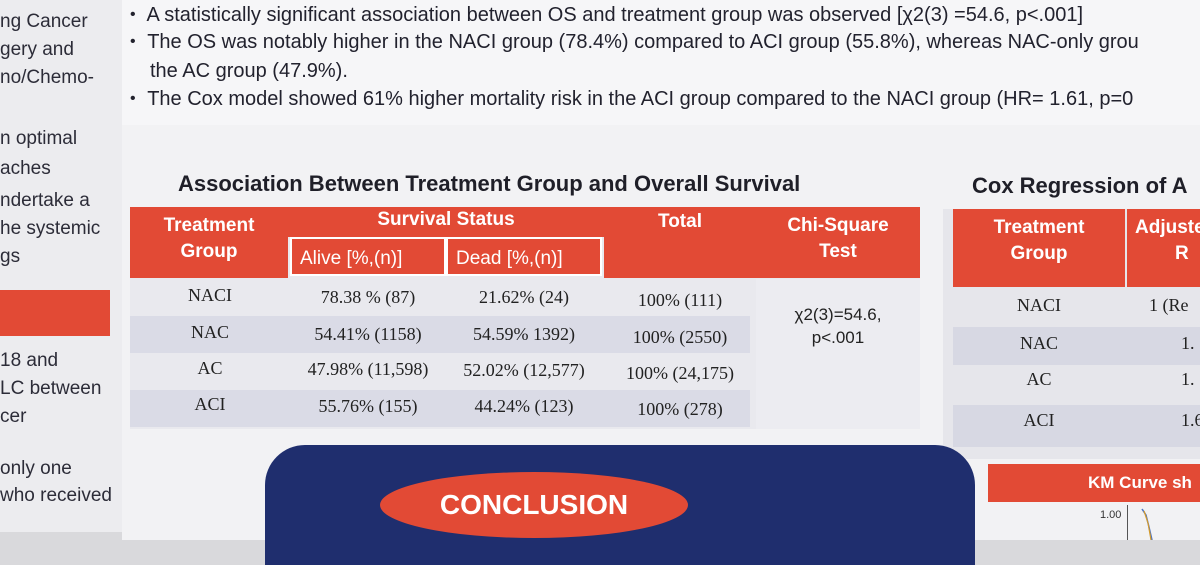  What do you see at coordinates (10, 256) in the screenshot?
I see `left-text-line: gs` at bounding box center [10, 256].